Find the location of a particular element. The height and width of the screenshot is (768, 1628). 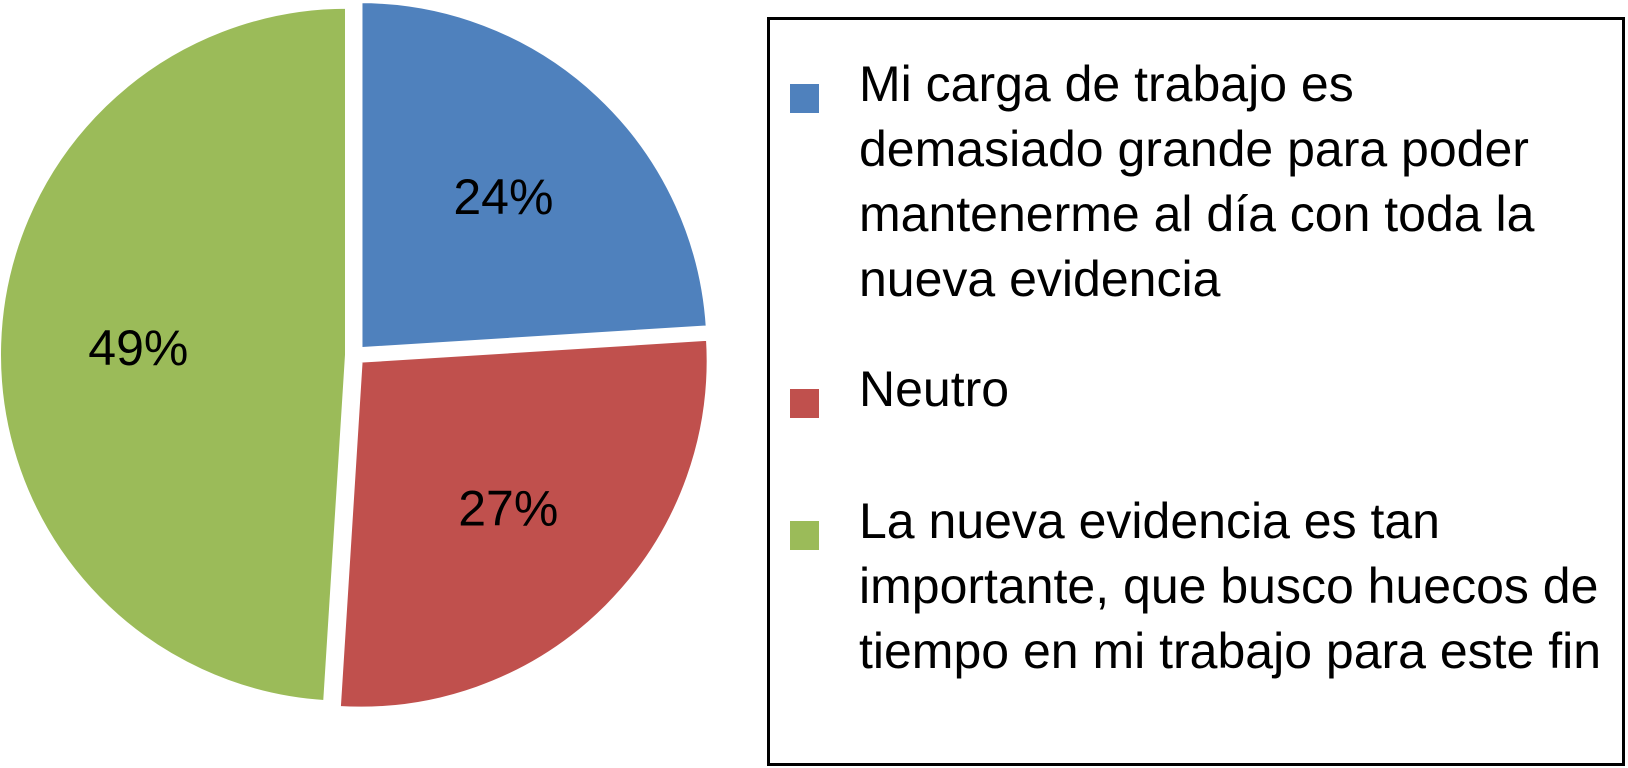

slice-data-label: 27% is located at coordinates (508, 508).